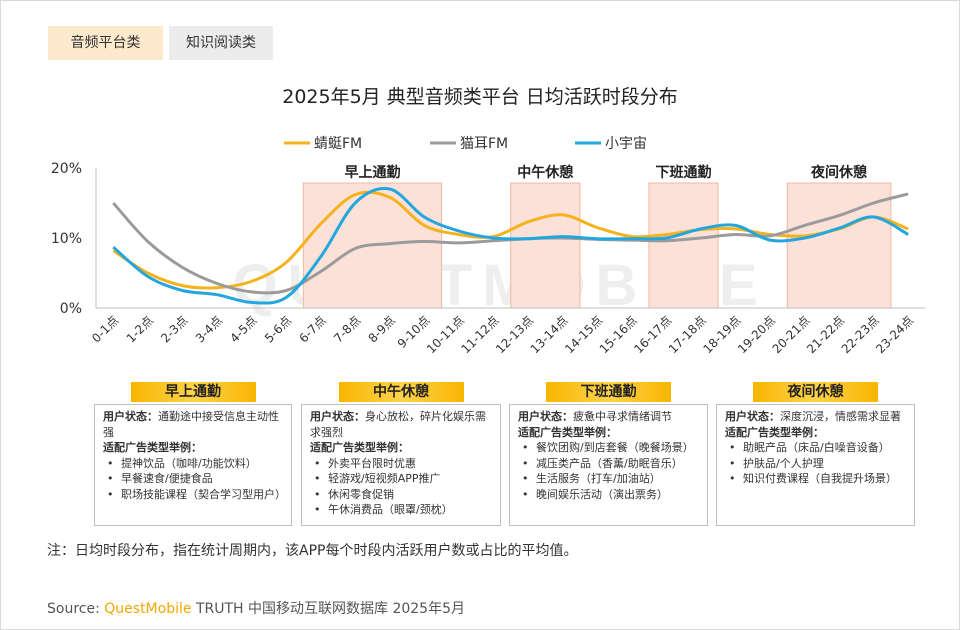  What do you see at coordinates (401, 495) in the screenshot?
I see `list-item: 休闲零食促销` at bounding box center [401, 495].